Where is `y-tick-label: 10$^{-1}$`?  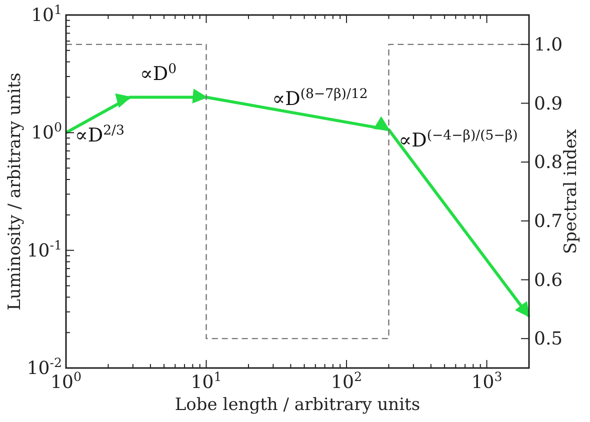
y-tick-label: 10$^{-1}$ is located at coordinates (44, 249).